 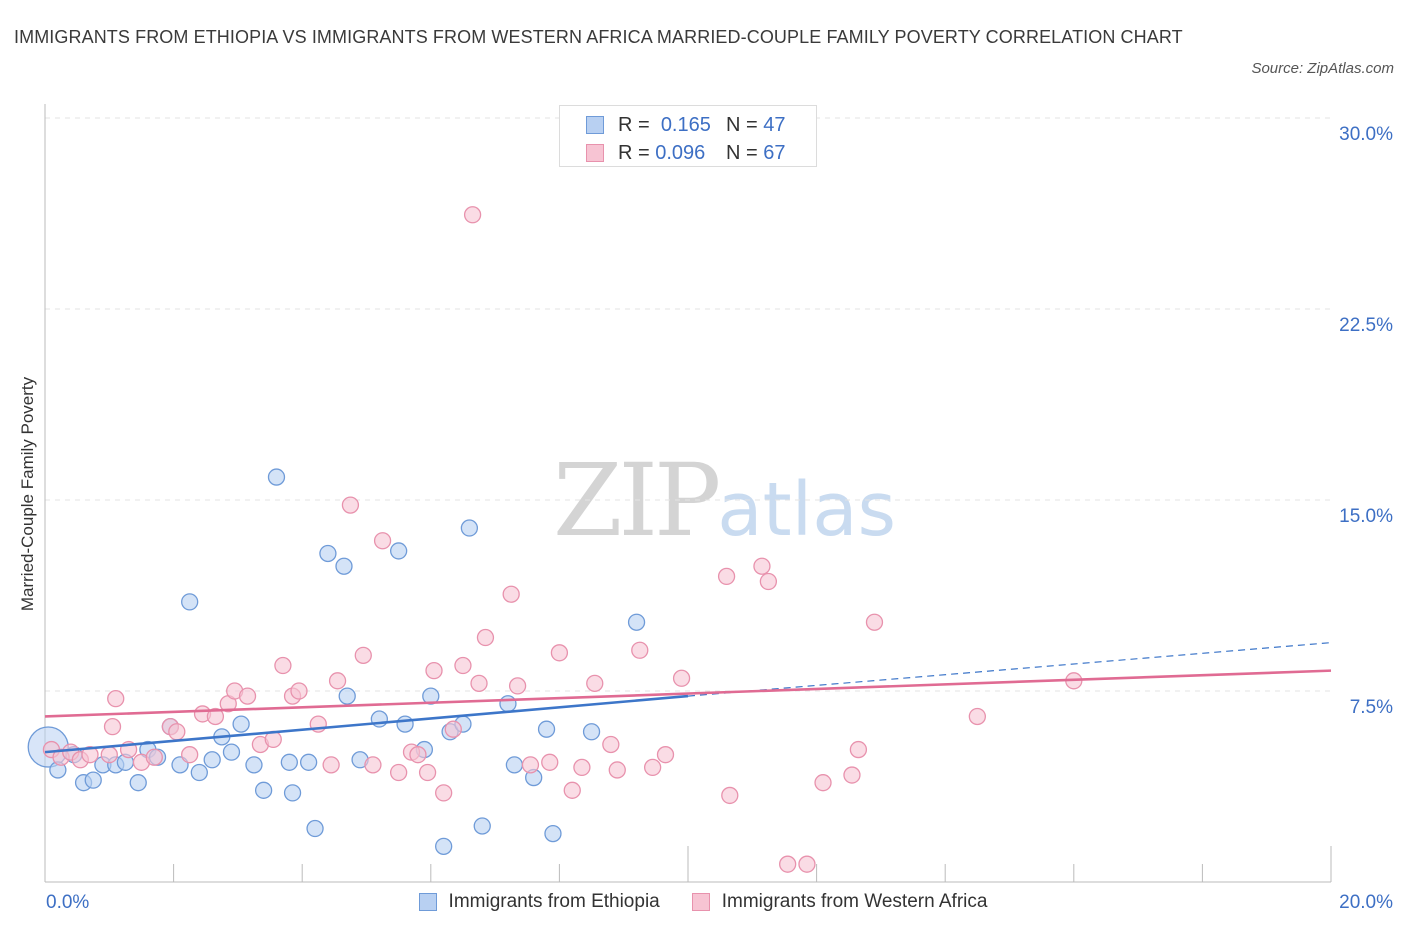 What do you see at coordinates (807, 510) in the screenshot?
I see `watermark-atlas: atlas` at bounding box center [807, 510].